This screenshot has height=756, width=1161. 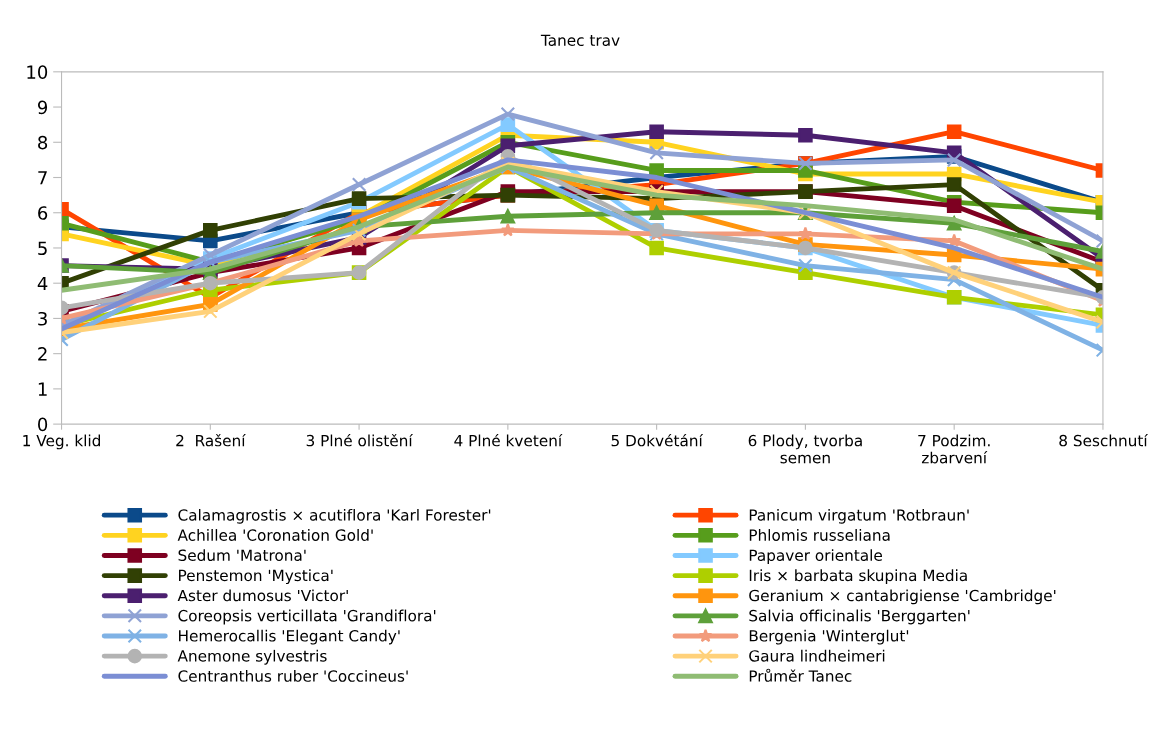 What do you see at coordinates (37, 72) in the screenshot?
I see `y-tick-label: 10` at bounding box center [37, 72].